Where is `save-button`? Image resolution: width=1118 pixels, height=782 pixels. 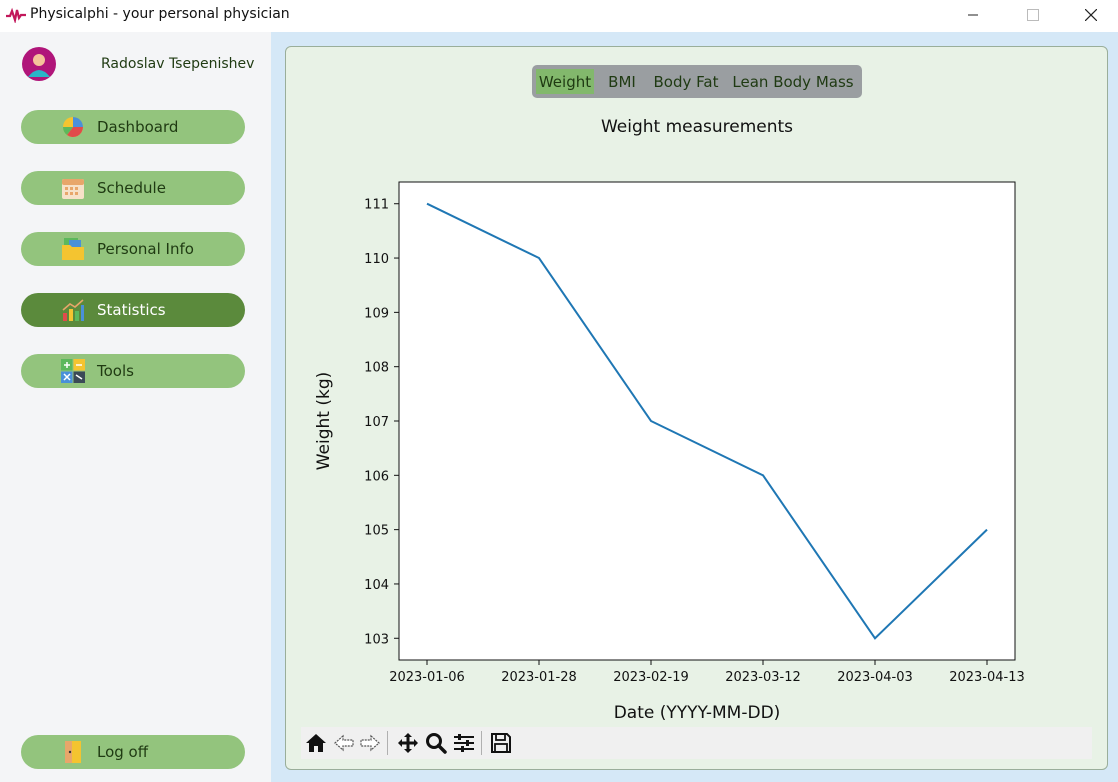 save-button is located at coordinates (501, 743).